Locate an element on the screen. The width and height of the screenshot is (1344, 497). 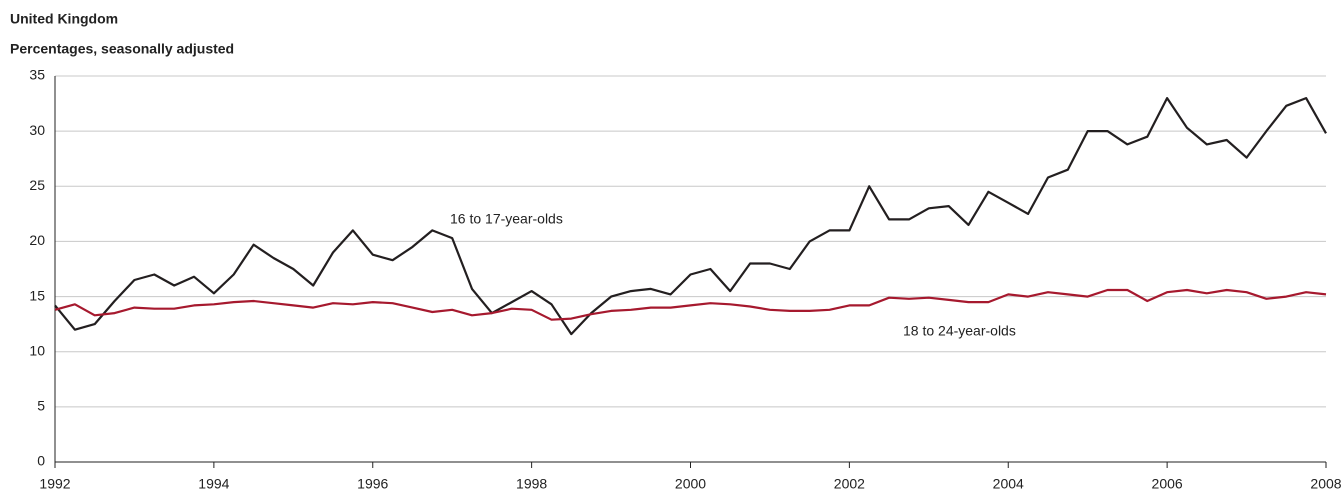
y-tick-label: 10 is located at coordinates (37, 350).